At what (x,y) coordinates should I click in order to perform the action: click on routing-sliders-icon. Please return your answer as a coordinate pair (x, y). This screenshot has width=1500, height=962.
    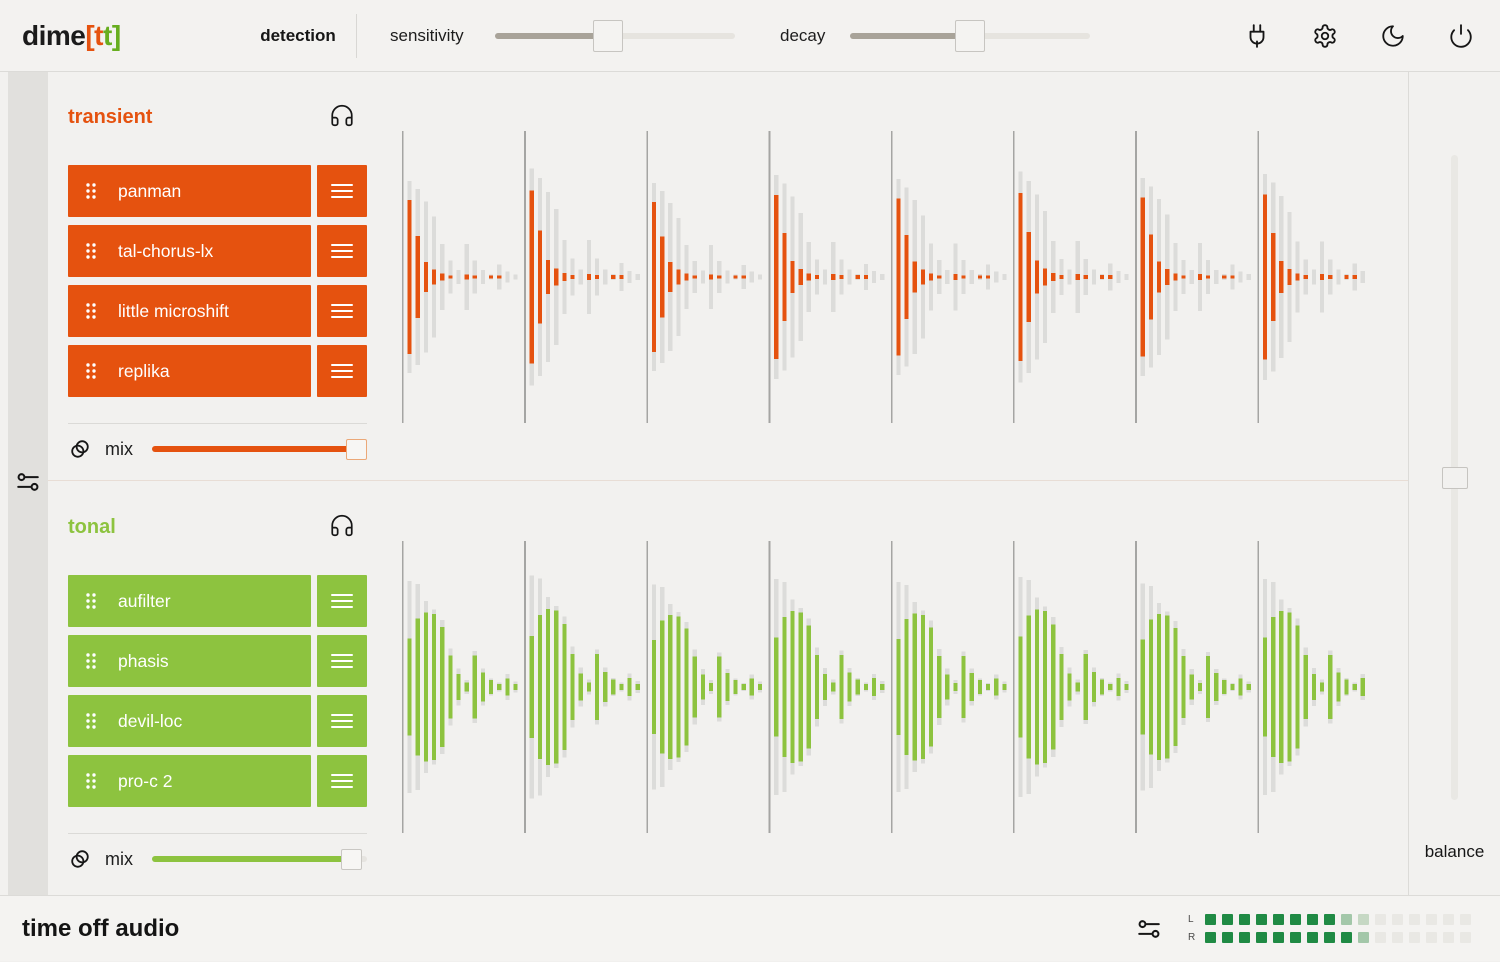
    Looking at the image, I should click on (28, 482).